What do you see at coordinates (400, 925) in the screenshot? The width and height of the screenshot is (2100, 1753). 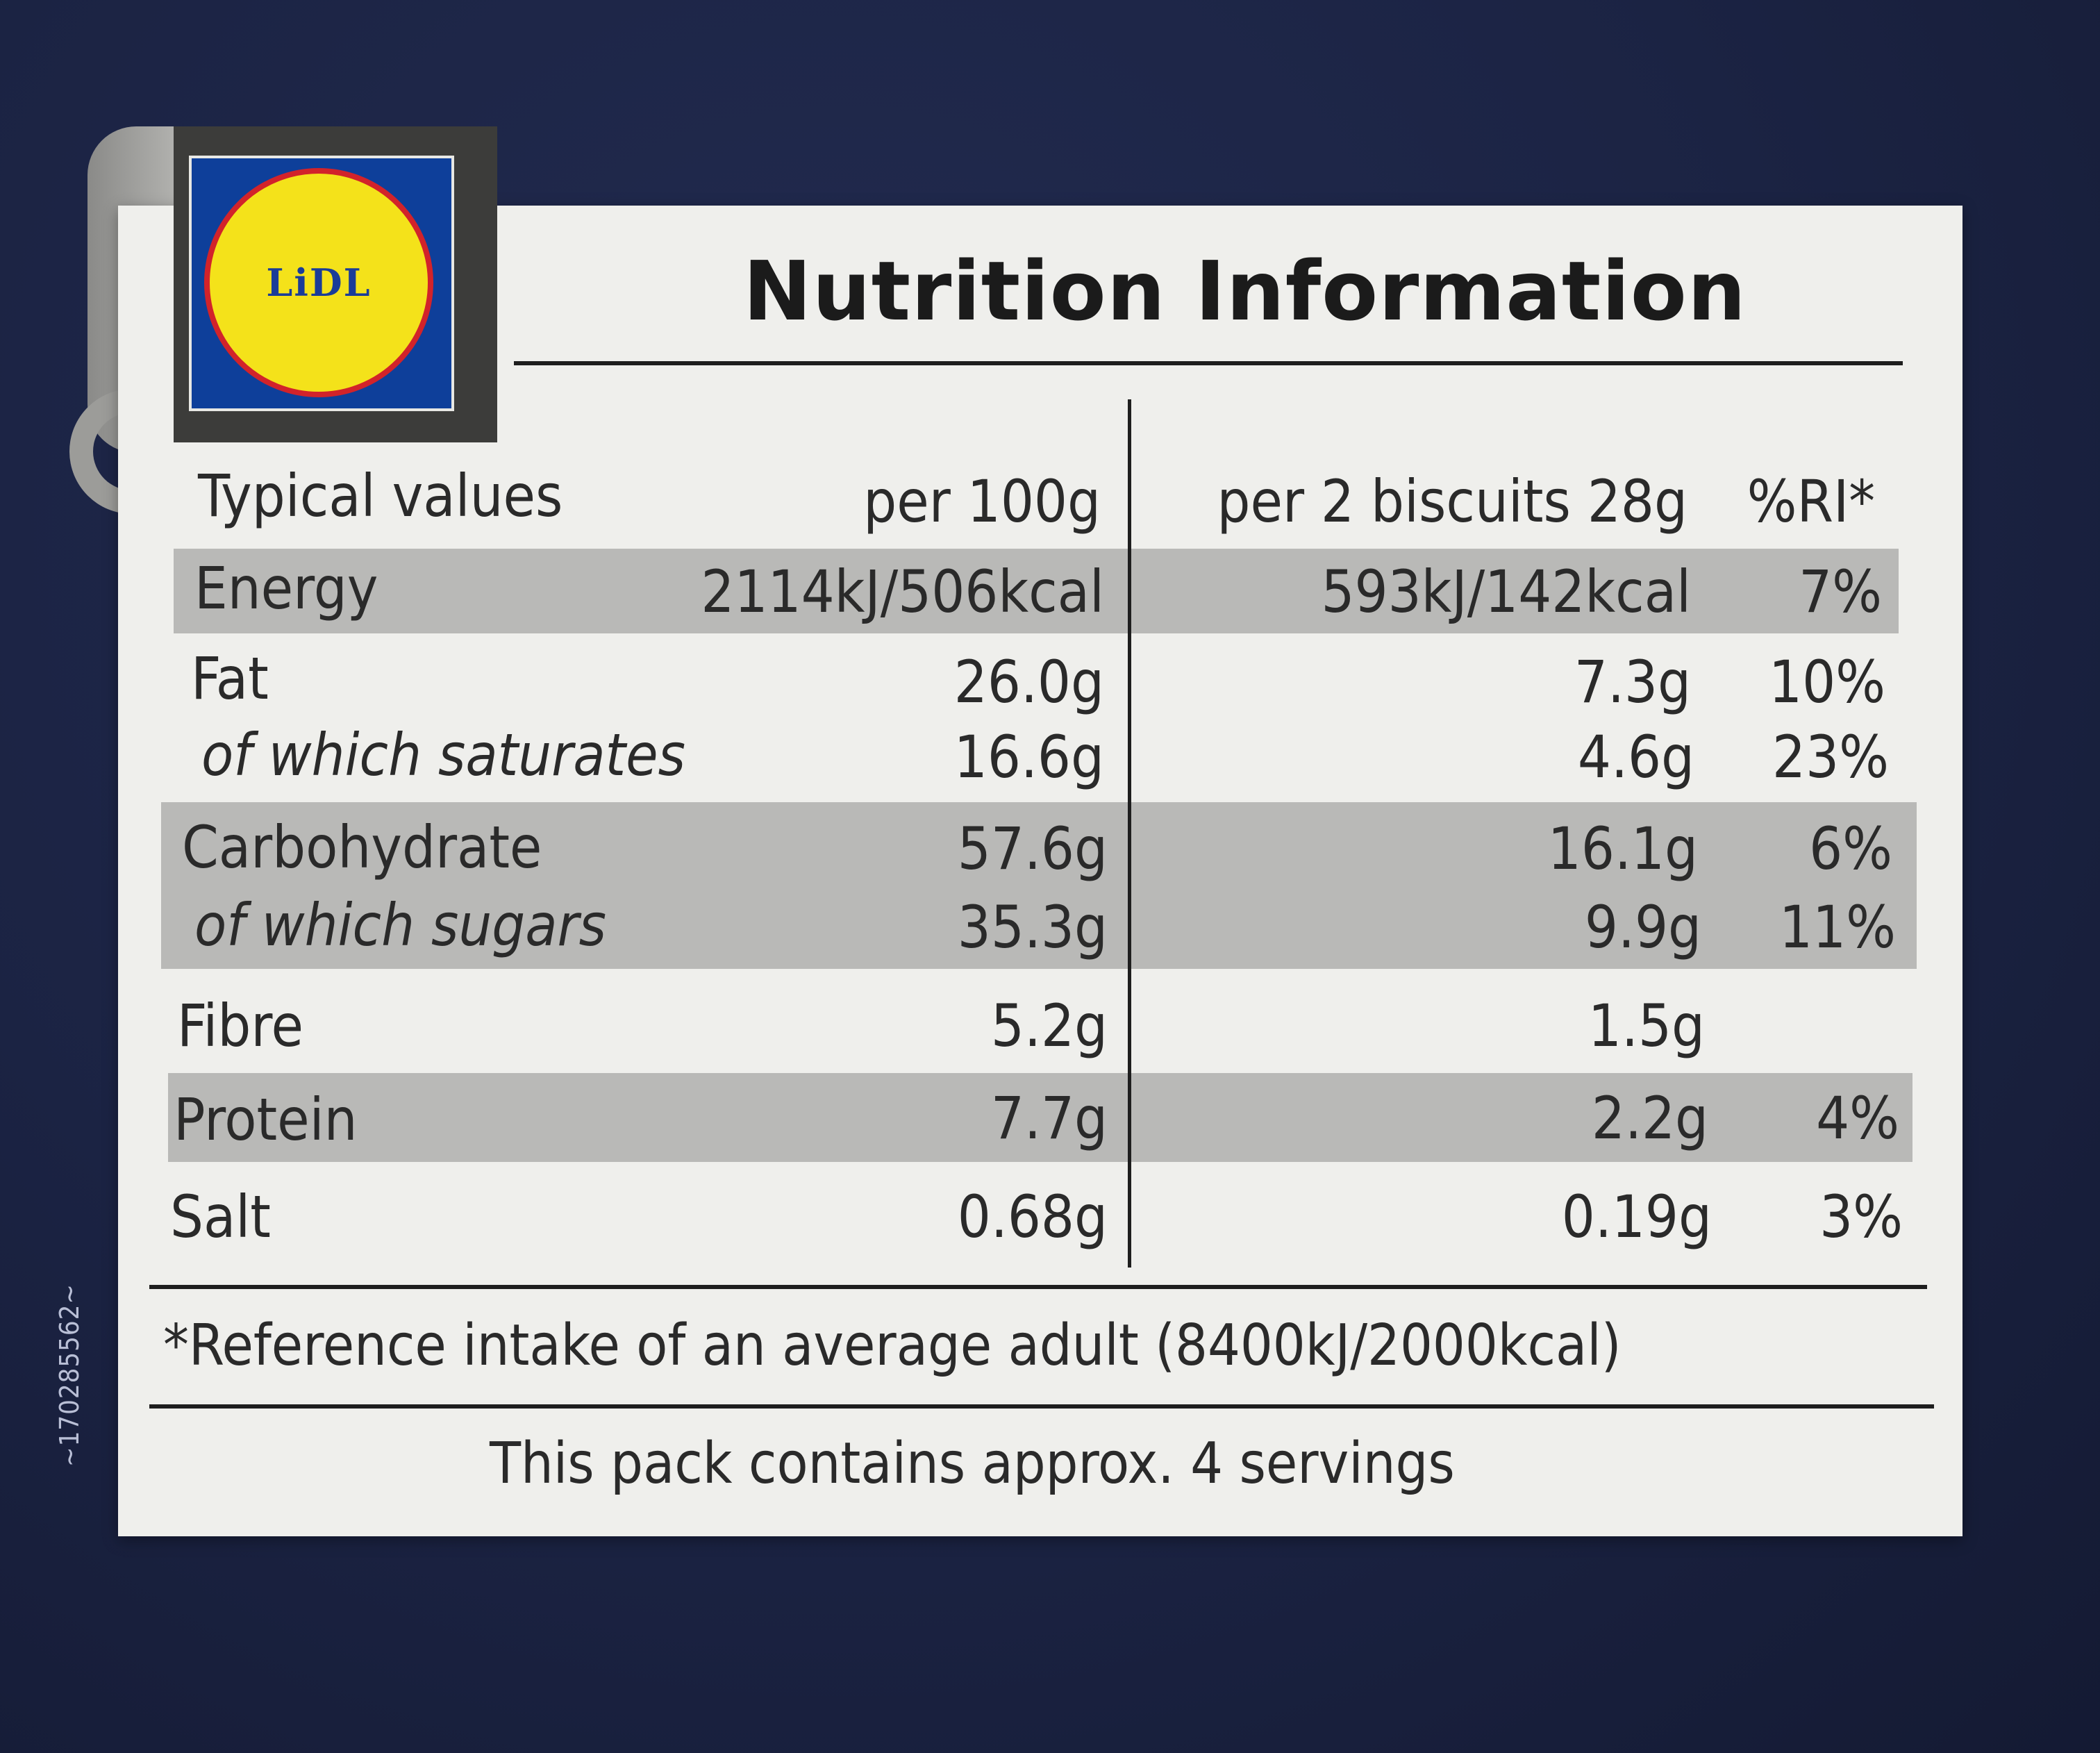 I see `row-label-sugars: of which sugars` at bounding box center [400, 925].